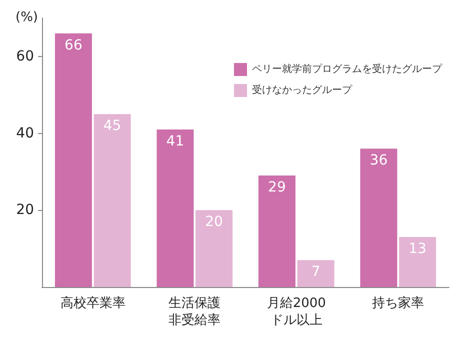  I want to click on y-axis-title: (%), so click(27, 17).